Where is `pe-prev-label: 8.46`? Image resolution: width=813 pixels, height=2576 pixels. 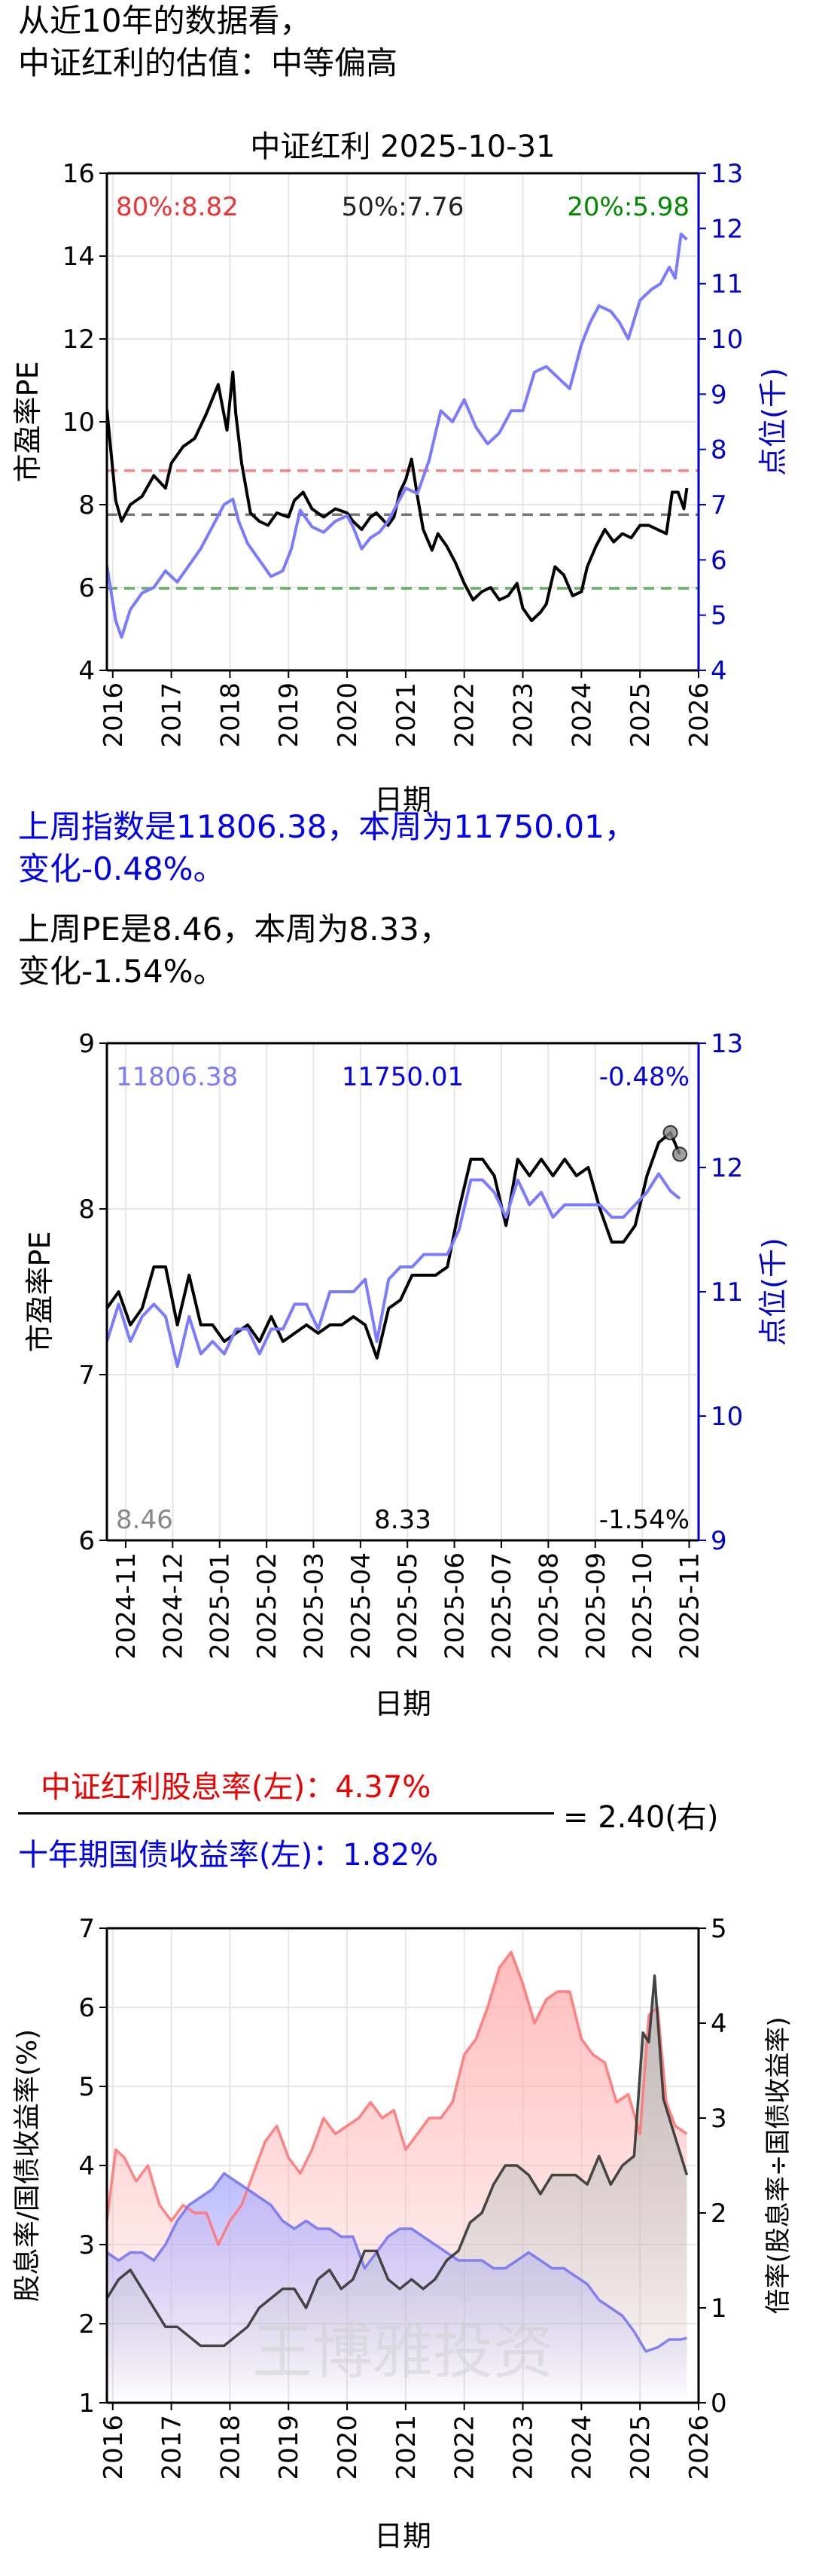
pe-prev-label: 8.46 is located at coordinates (144, 1520).